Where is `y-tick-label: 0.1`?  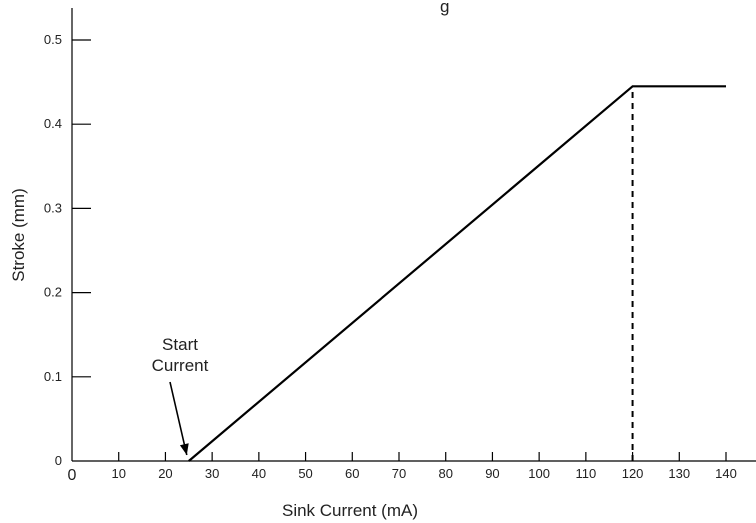
y-tick-label: 0.1 is located at coordinates (53, 376).